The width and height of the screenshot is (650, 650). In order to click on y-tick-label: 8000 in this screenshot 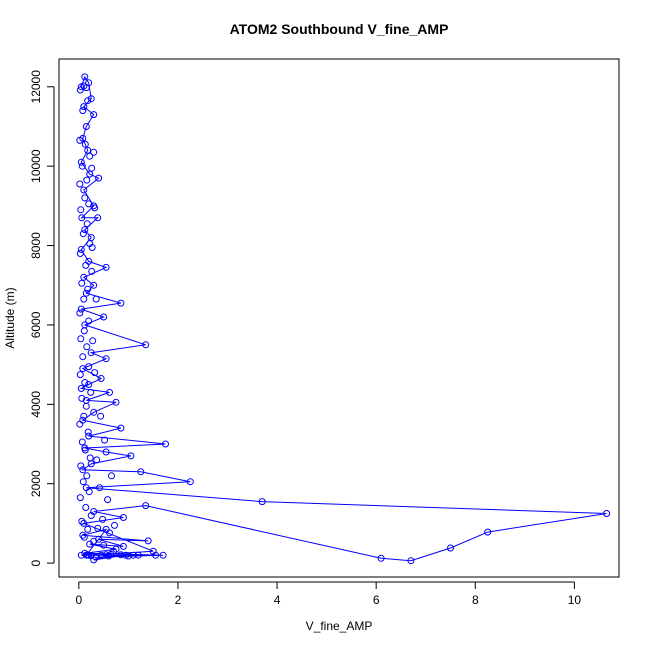, I will do `click(36, 245)`.